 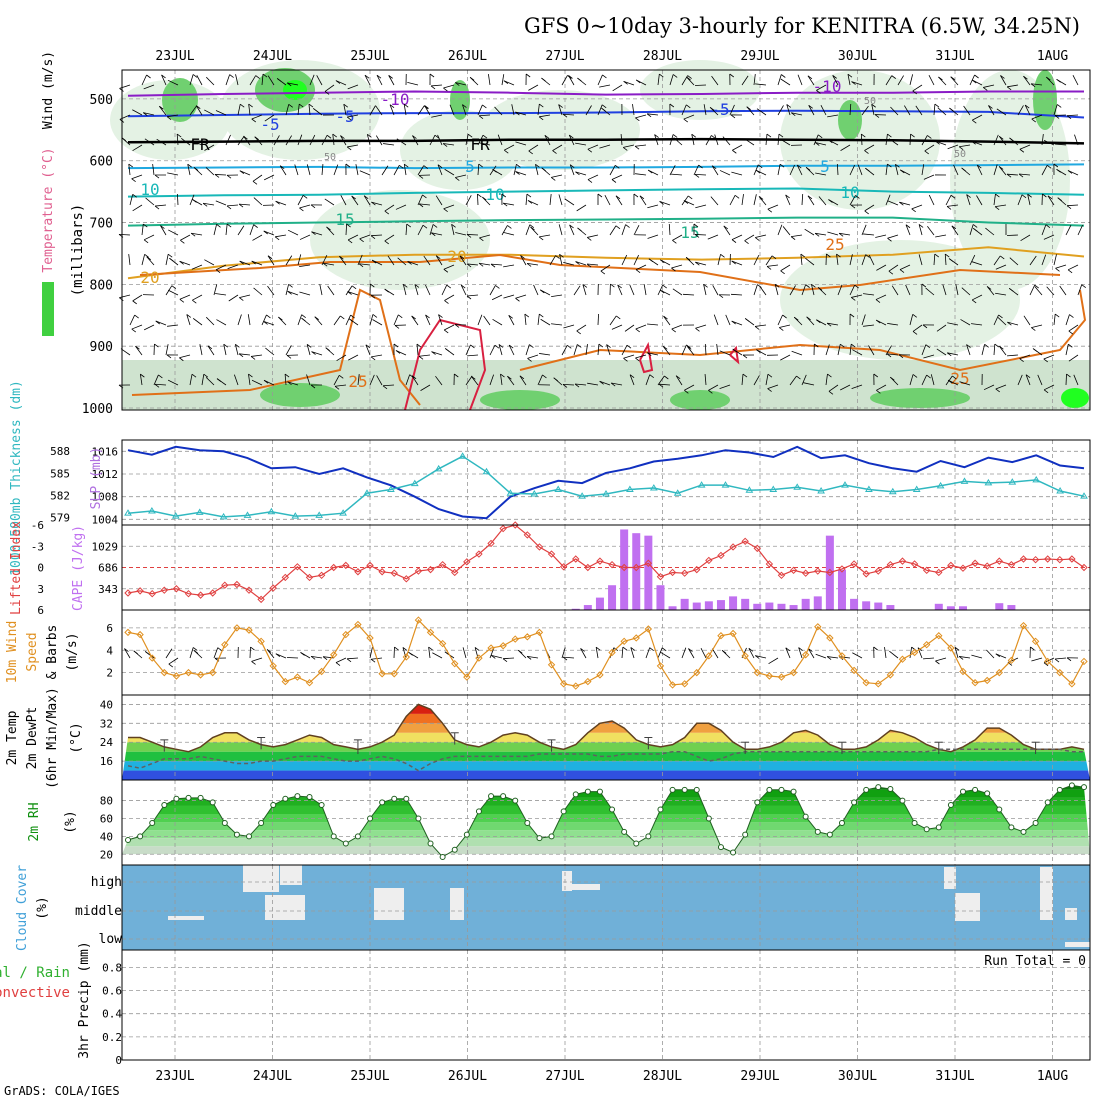 What do you see at coordinates (369, 56) in the screenshot?
I see `top-date-label: 25JUL` at bounding box center [369, 56].